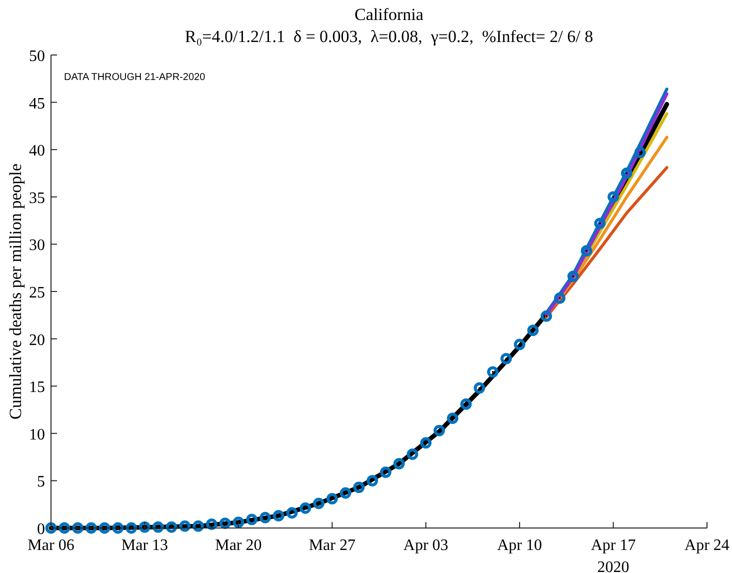 Image resolution: width=732 pixels, height=573 pixels. What do you see at coordinates (15, 292) in the screenshot?
I see `y-axis-title: Cumulative deaths per million people` at bounding box center [15, 292].